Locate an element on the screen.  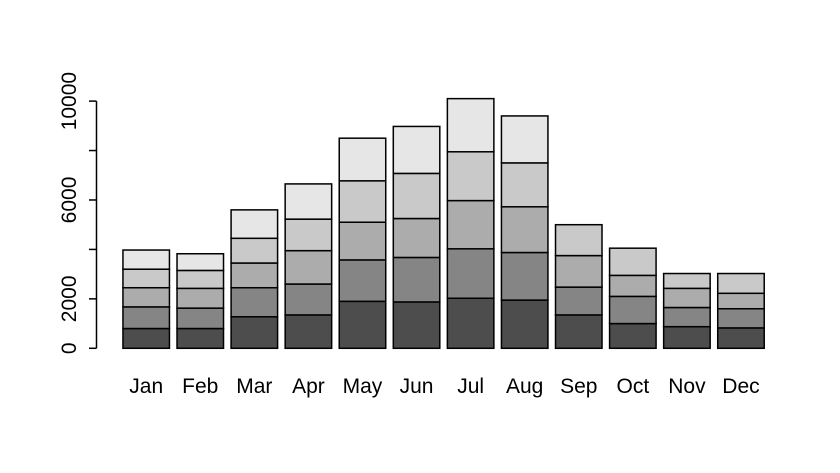
y-tick-label-6000: 6000 is located at coordinates (69, 200).